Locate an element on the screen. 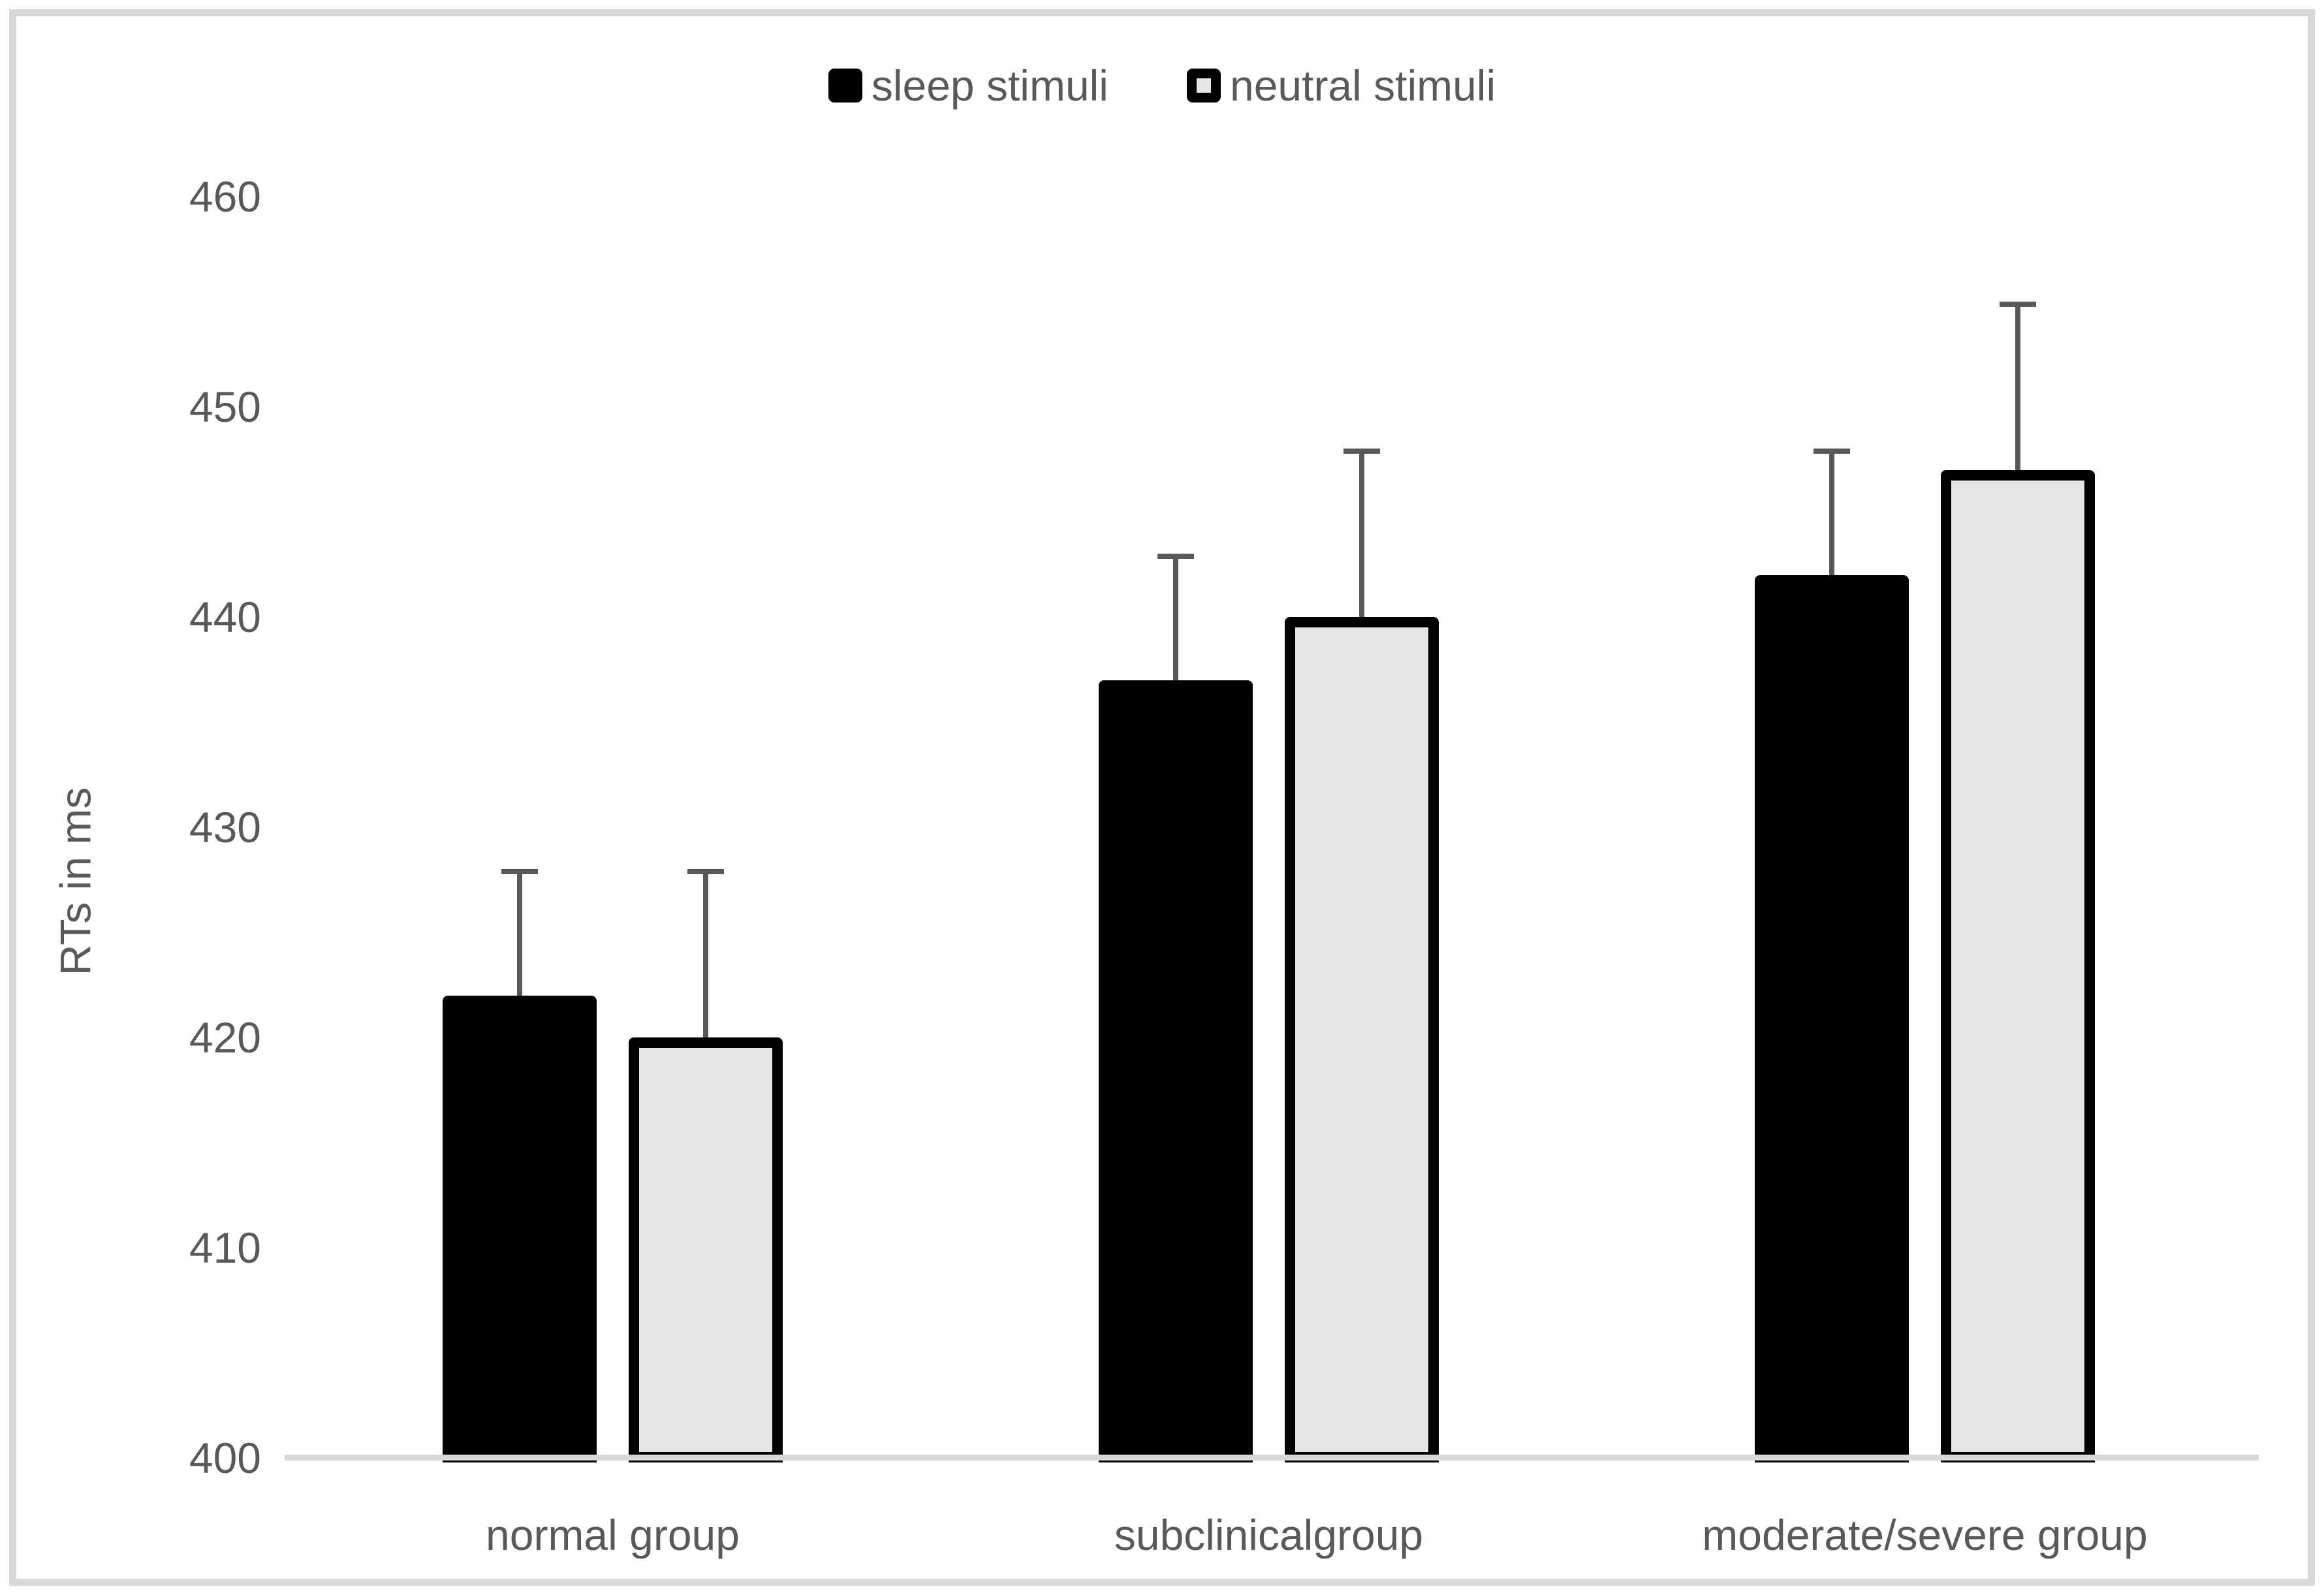 The image size is (2324, 1595). legend-label: neutral stimuli is located at coordinates (1362, 86).